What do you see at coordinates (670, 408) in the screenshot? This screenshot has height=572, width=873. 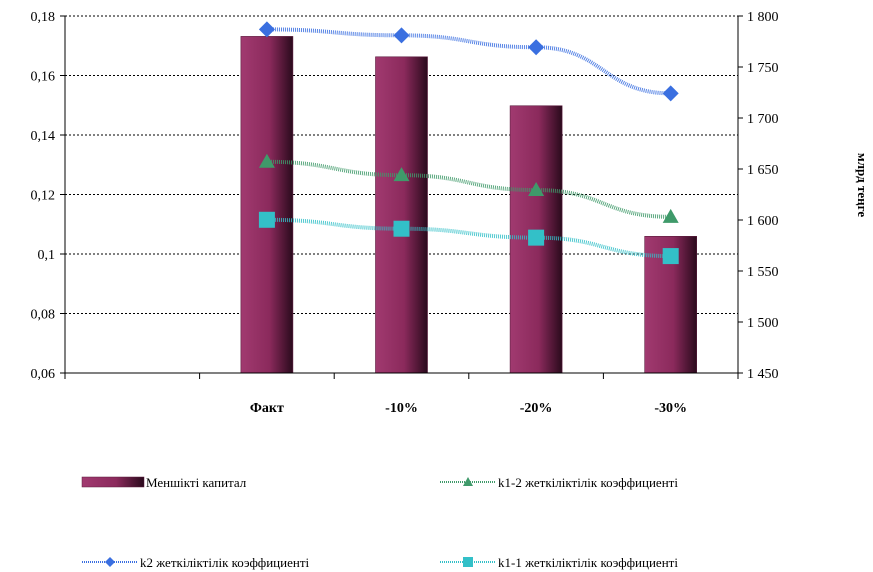 I see `category-label: -30%` at bounding box center [670, 408].